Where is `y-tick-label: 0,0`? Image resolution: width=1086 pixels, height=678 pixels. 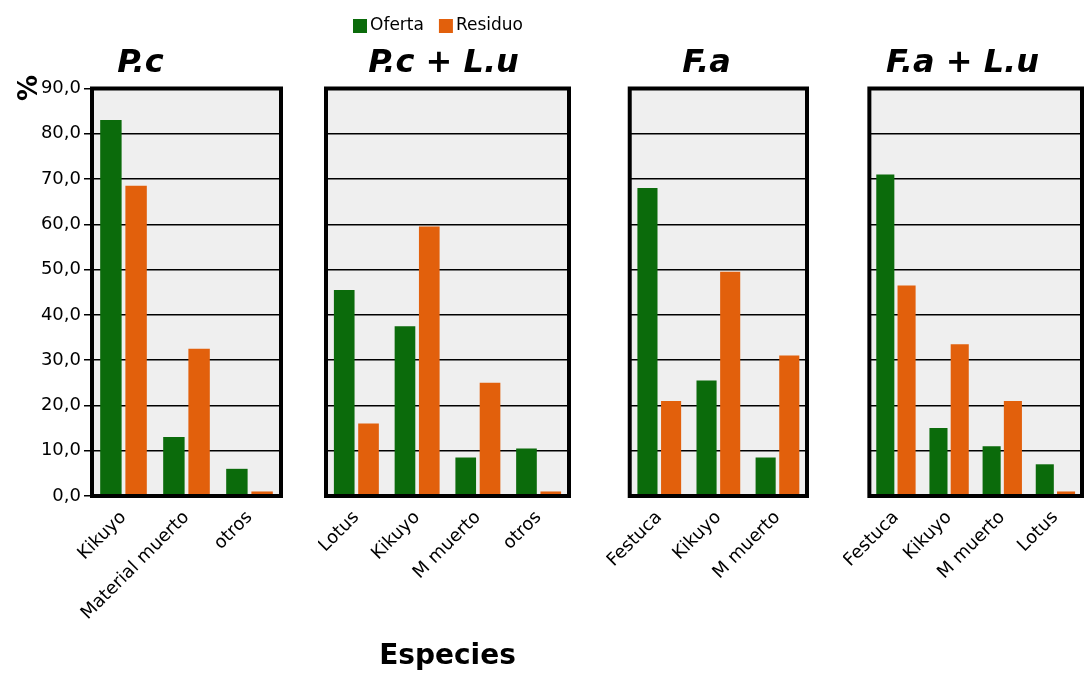
y-tick-label: 0,0 is located at coordinates (66, 494).